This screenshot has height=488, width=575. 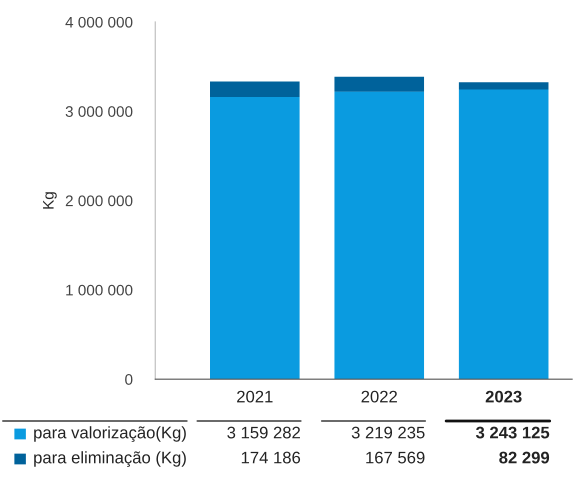 I want to click on data-label: 174 186, so click(x=271, y=458).